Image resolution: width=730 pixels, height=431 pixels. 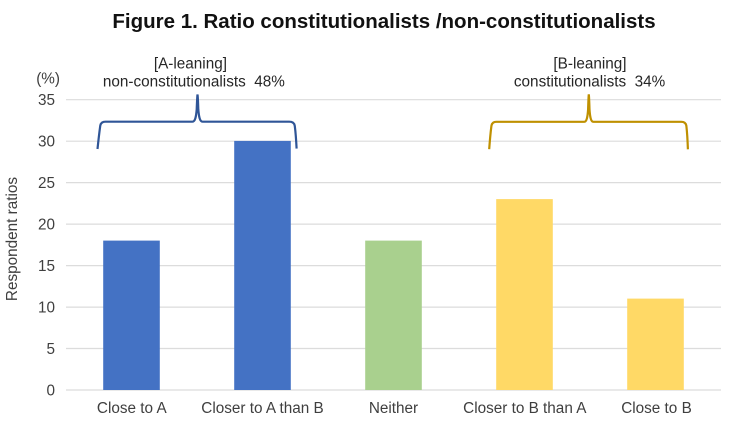 I want to click on svg-text: non-constitutionalists 48%, so click(x=194, y=81).